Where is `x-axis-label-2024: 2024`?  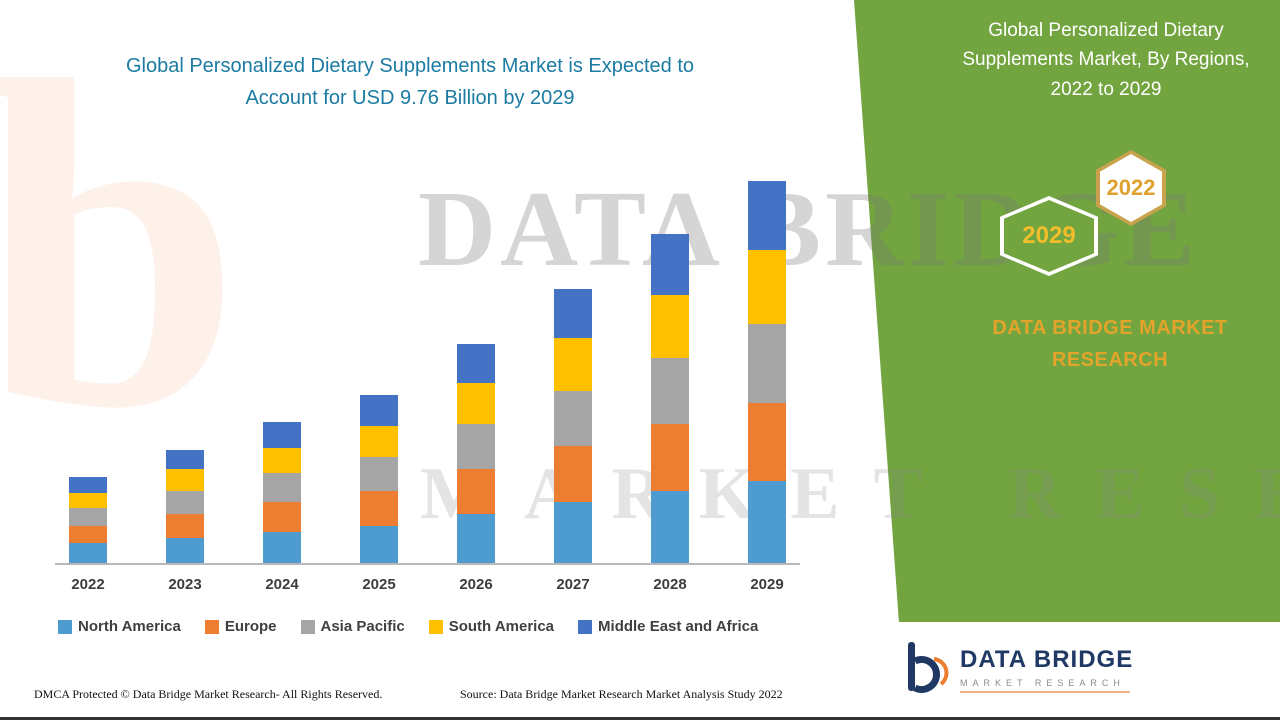 x-axis-label-2024: 2024 is located at coordinates (282, 584).